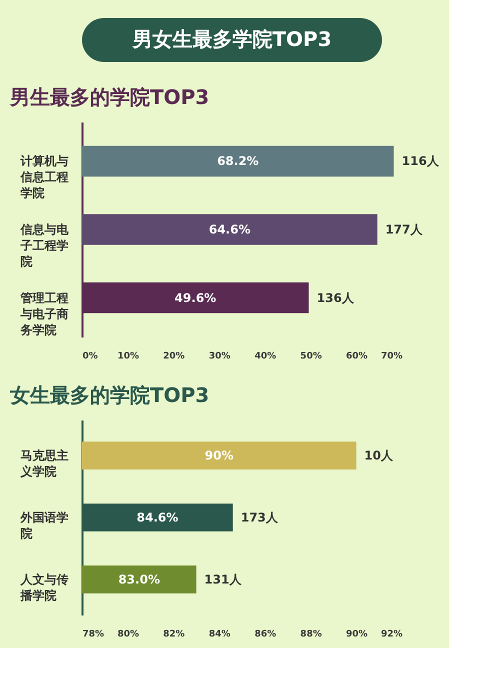 The height and width of the screenshot is (692, 500). I want to click on x-tick-label: 86%, so click(265, 635).